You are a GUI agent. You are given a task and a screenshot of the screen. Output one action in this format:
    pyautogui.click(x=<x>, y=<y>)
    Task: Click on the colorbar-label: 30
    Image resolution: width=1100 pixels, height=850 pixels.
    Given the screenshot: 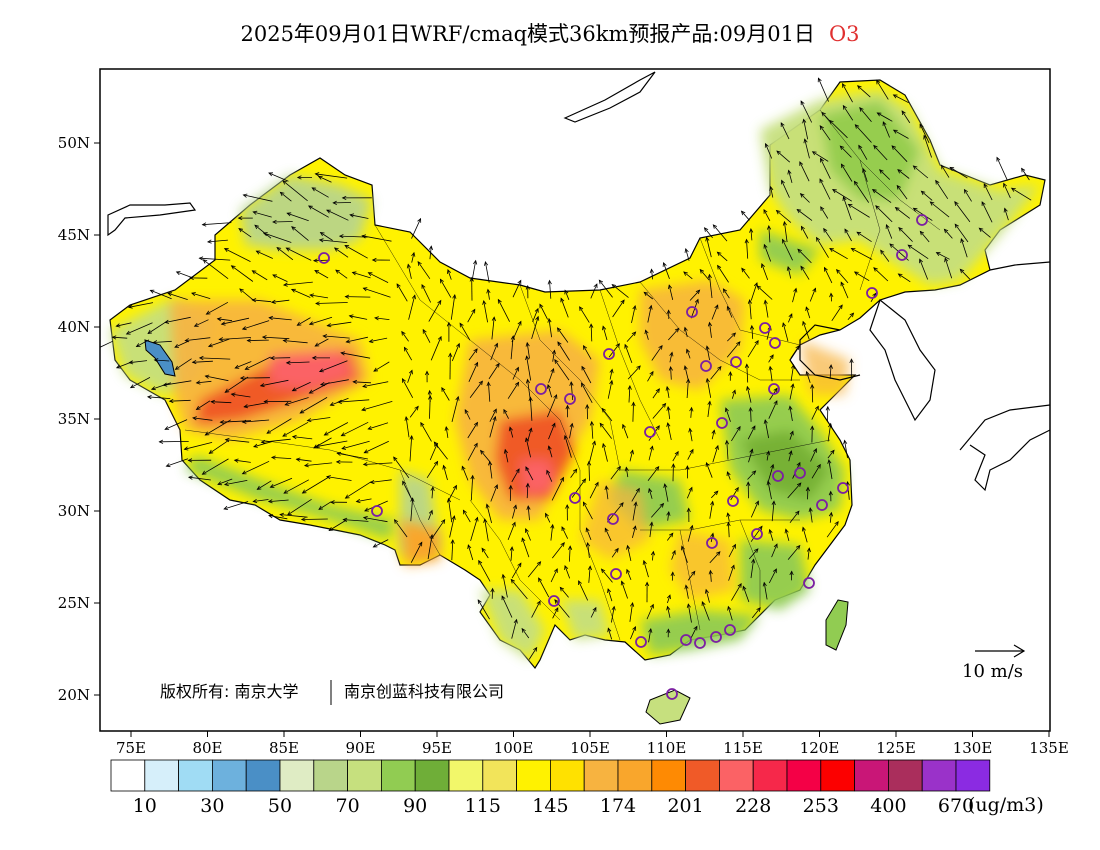 What is the action you would take?
    pyautogui.click(x=212, y=806)
    